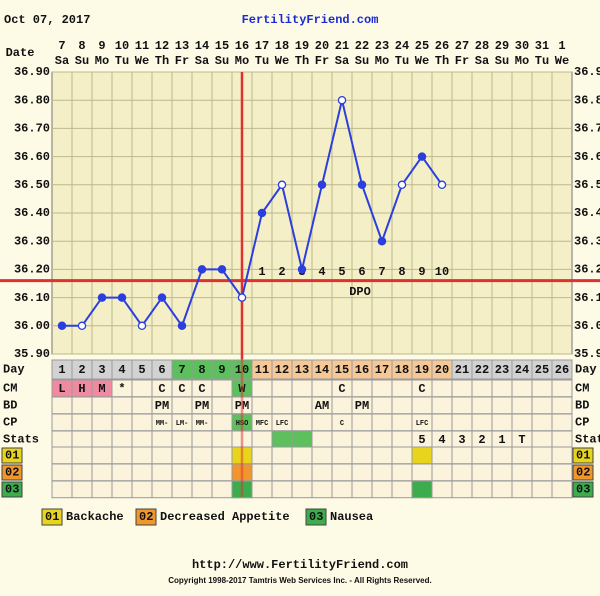  I want to click on cycle-day: 23, so click(502, 370).